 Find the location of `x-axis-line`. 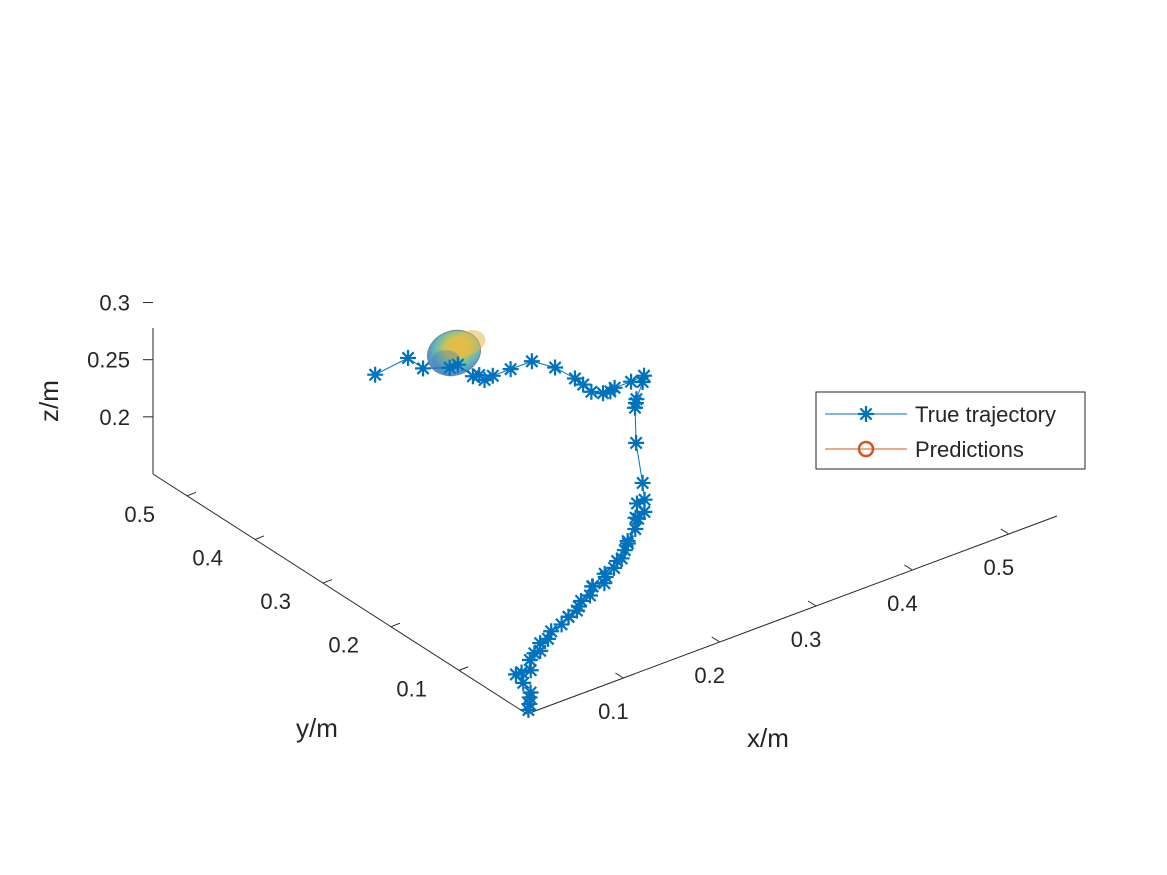

x-axis-line is located at coordinates (792, 615).